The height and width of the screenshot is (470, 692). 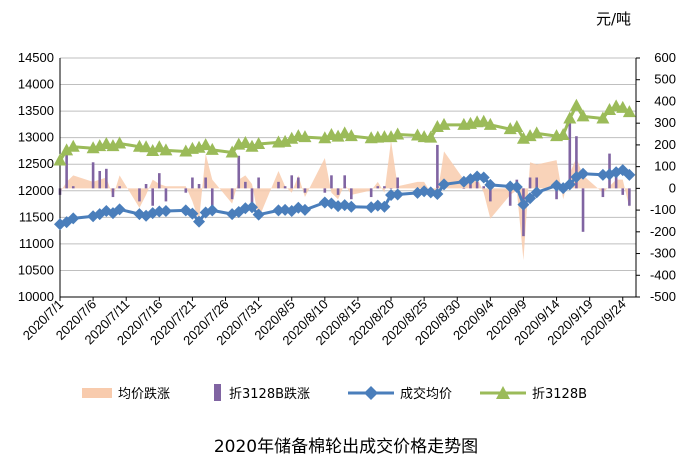 I want to click on y-tick-label: 14500, so click(x=36, y=57).